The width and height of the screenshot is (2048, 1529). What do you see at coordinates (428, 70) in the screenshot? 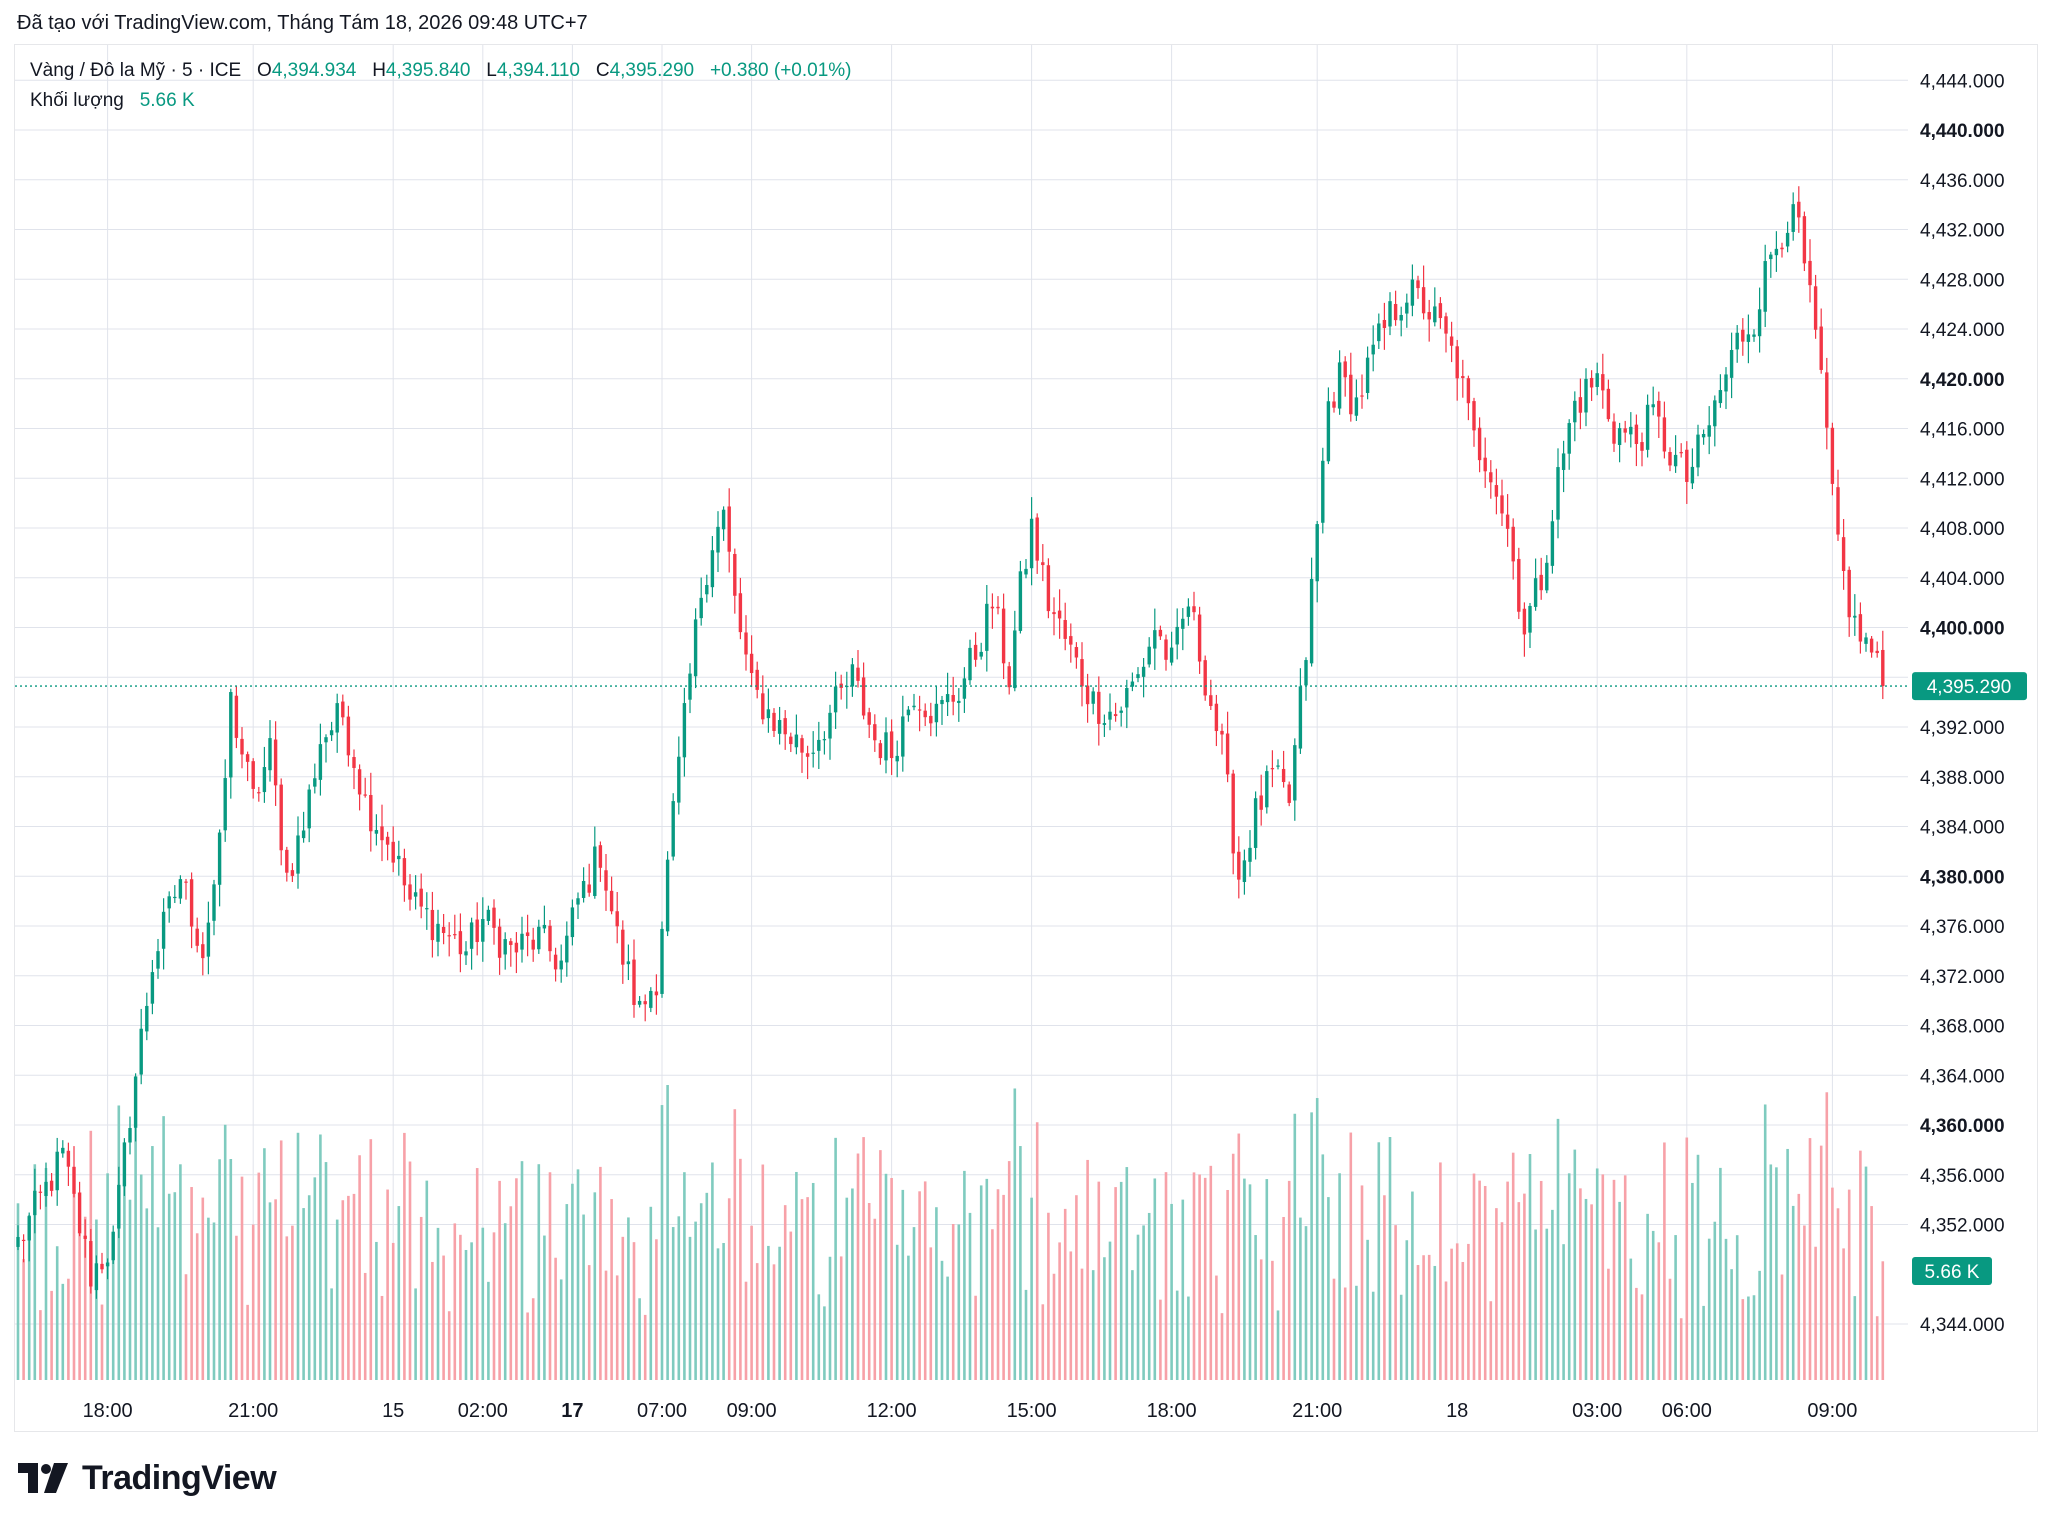
I see `high-value: 4,395.840` at bounding box center [428, 70].